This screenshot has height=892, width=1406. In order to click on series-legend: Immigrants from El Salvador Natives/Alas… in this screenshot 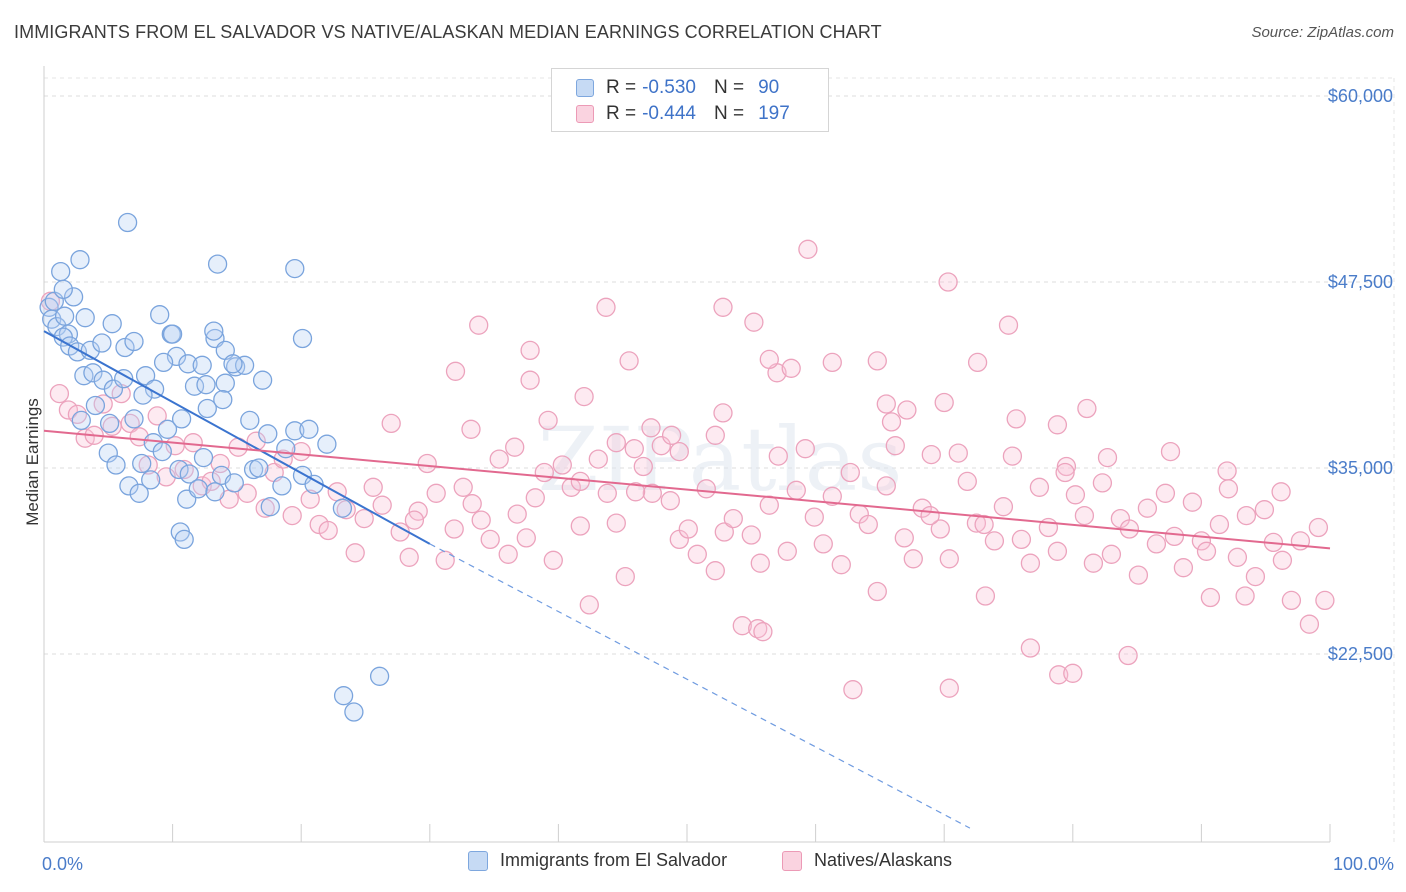, I will do `click(703, 864)`.